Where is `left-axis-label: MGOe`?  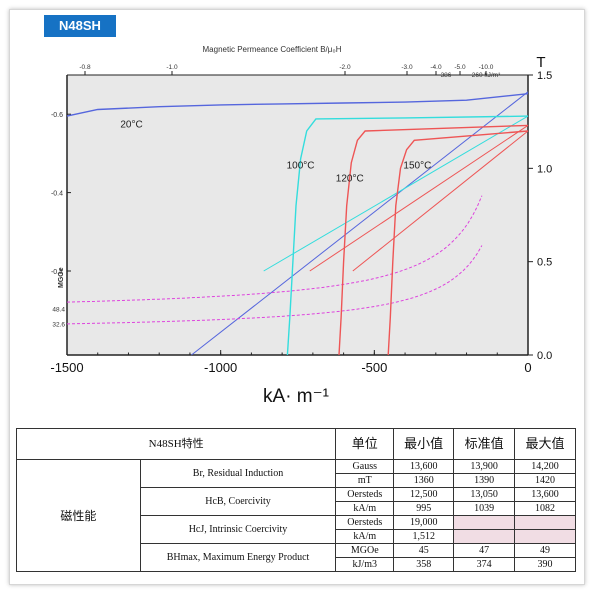 left-axis-label: MGOe is located at coordinates (61, 277).